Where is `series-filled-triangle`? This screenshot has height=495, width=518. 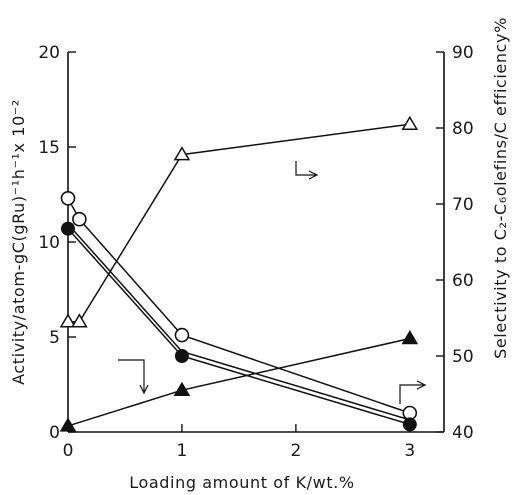 series-filled-triangle is located at coordinates (239, 381).